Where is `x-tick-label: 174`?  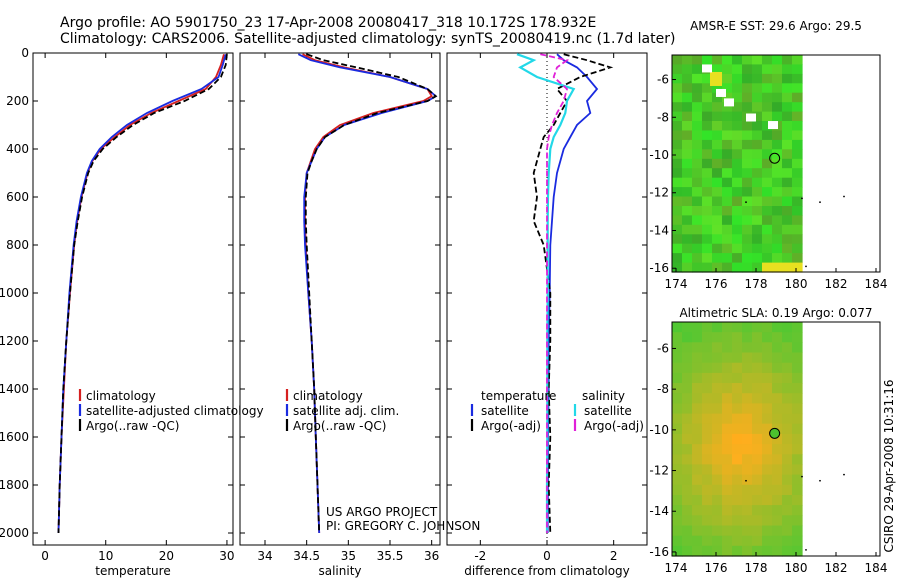
x-tick-label: 174 is located at coordinates (676, 568).